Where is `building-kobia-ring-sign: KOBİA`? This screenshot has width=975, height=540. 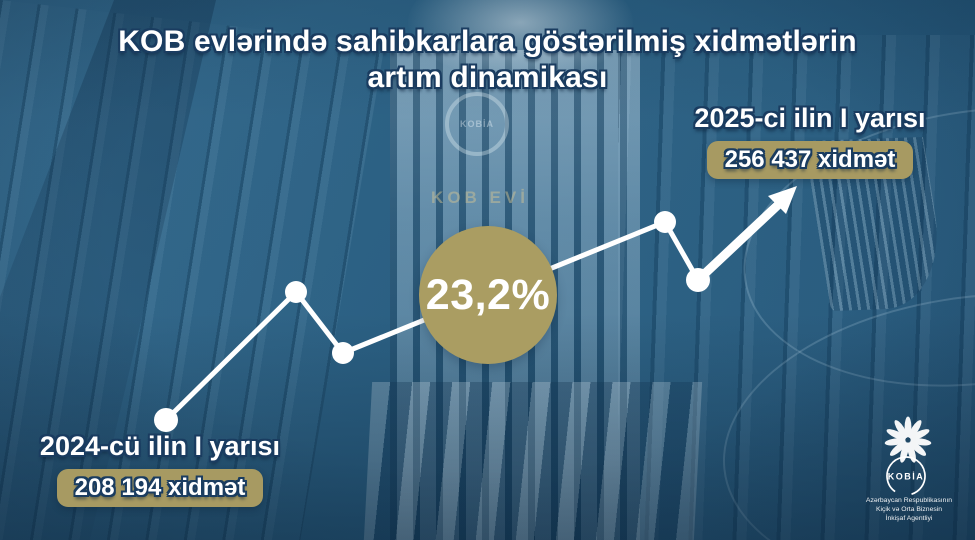 building-kobia-ring-sign: KOBİA is located at coordinates (477, 124).